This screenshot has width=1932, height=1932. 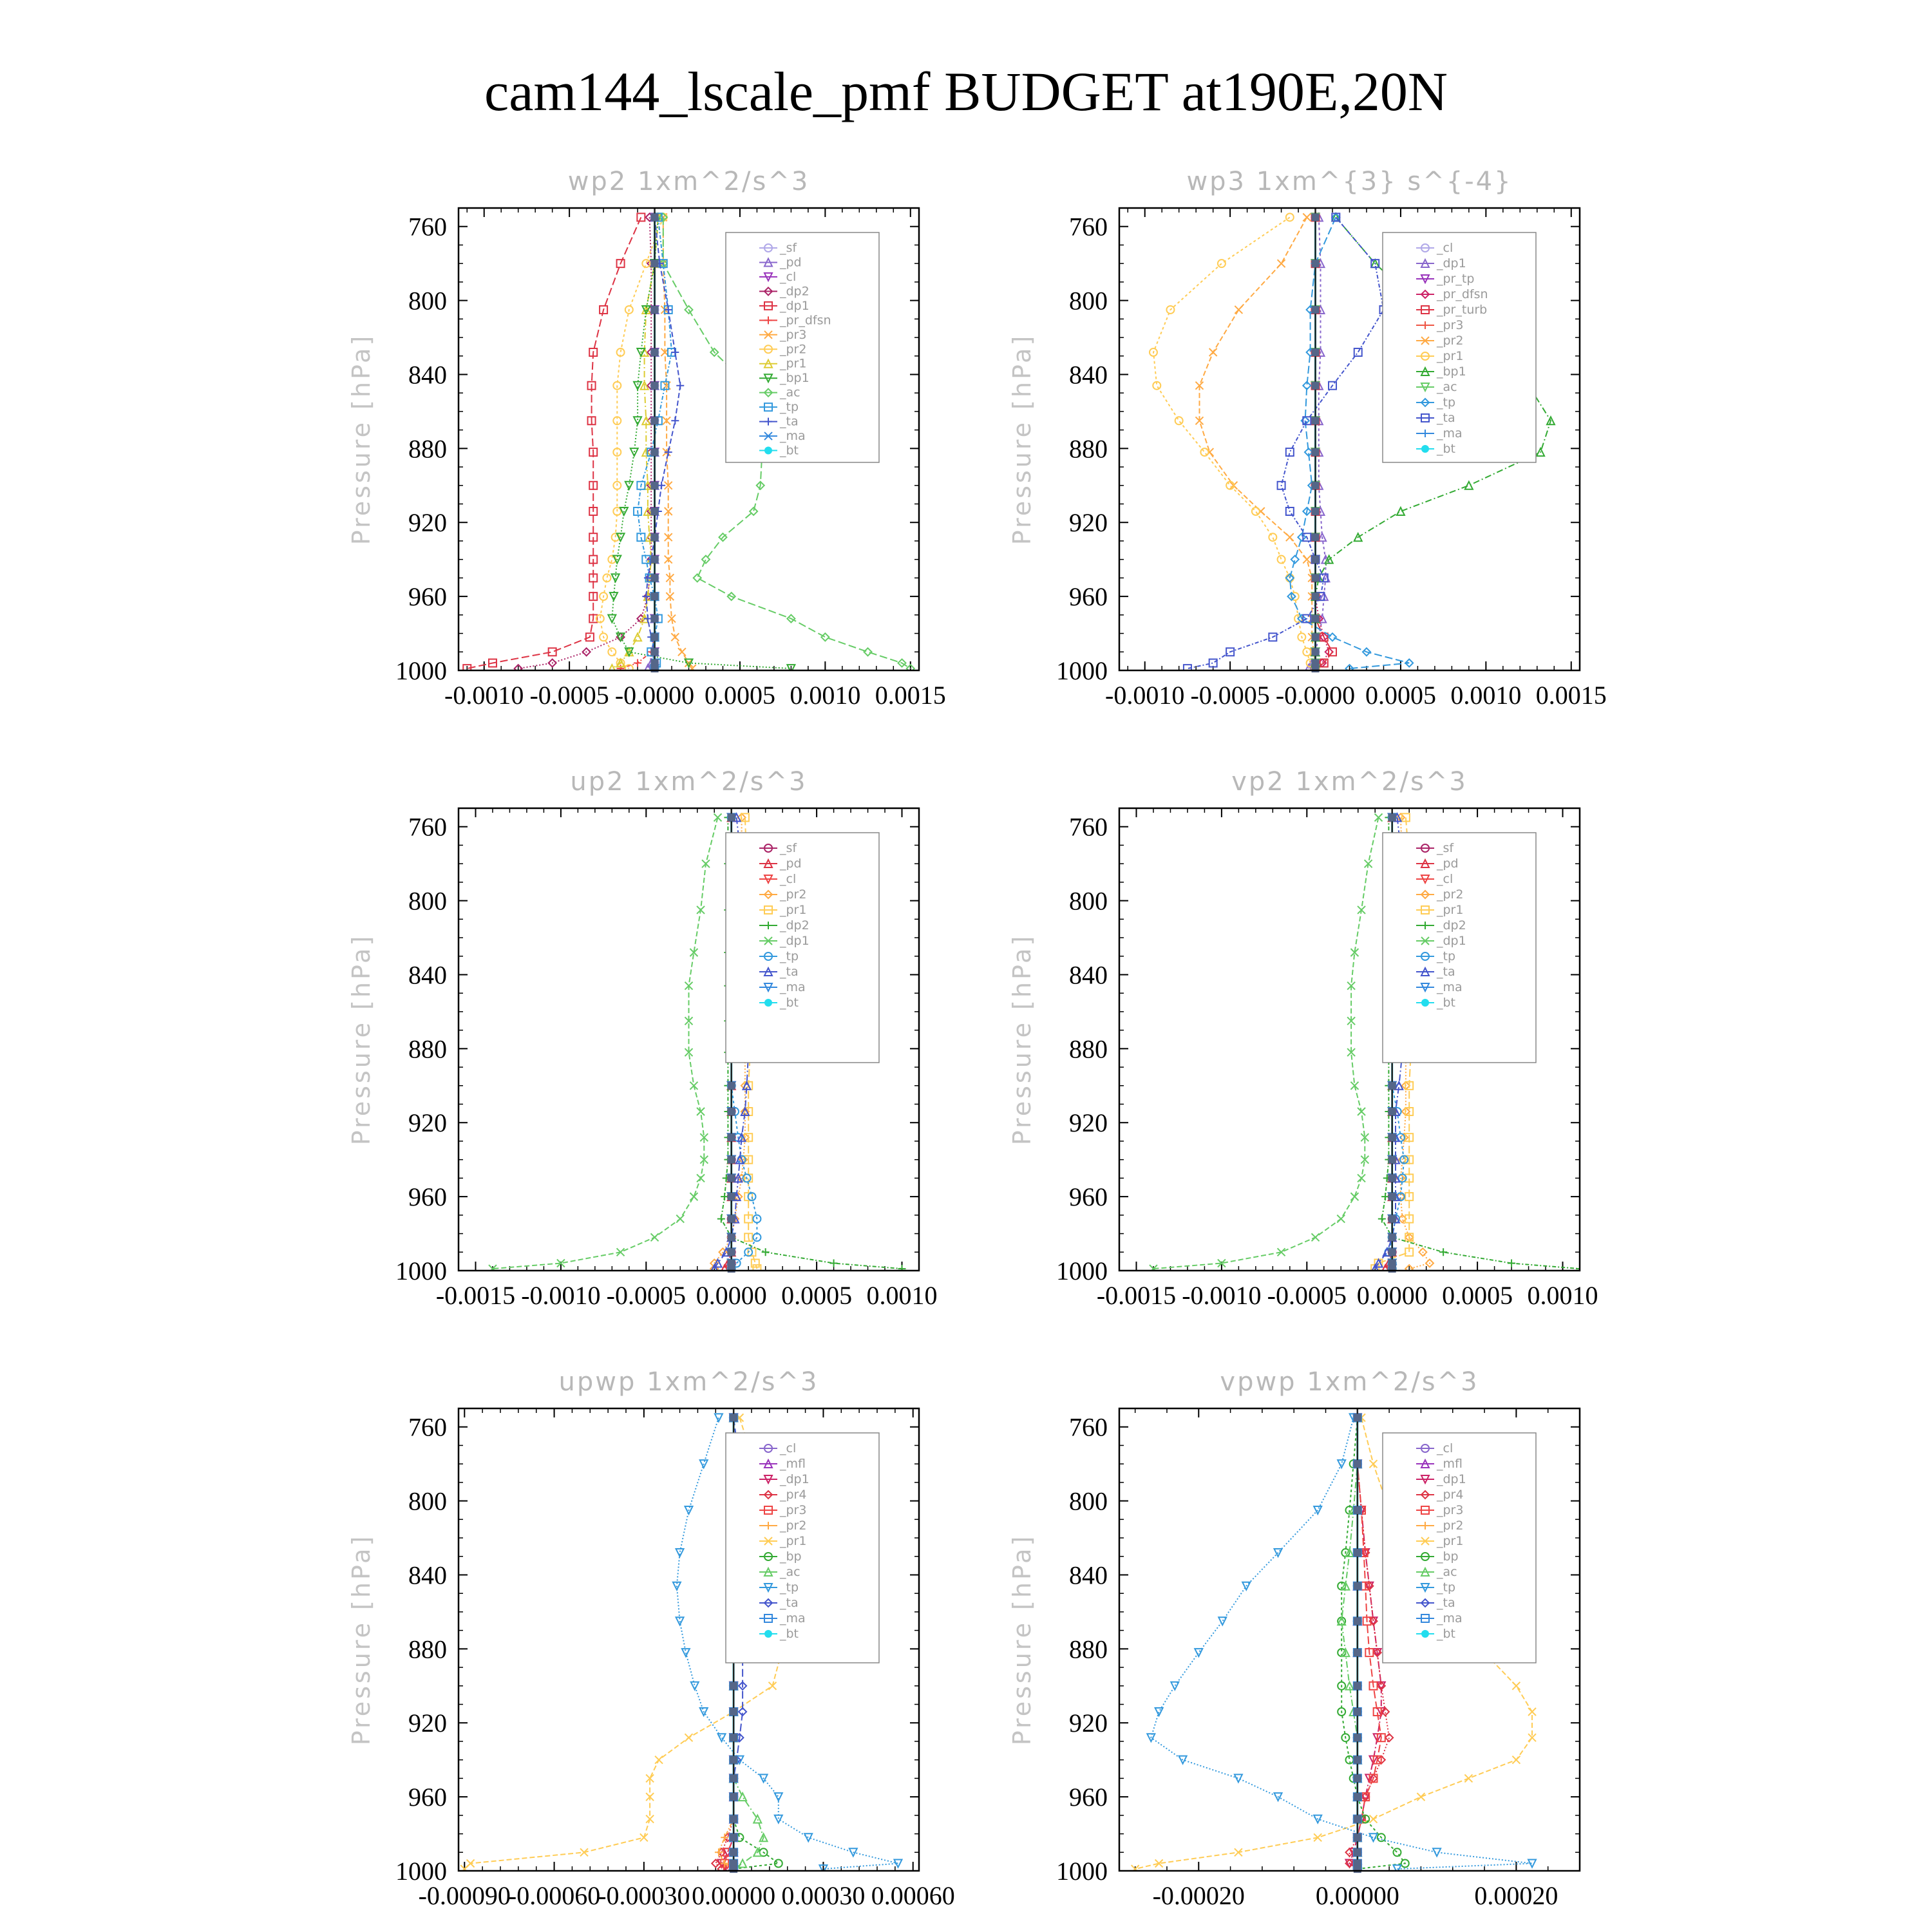 I want to click on legend-label: _pd, so click(x=1448, y=864).